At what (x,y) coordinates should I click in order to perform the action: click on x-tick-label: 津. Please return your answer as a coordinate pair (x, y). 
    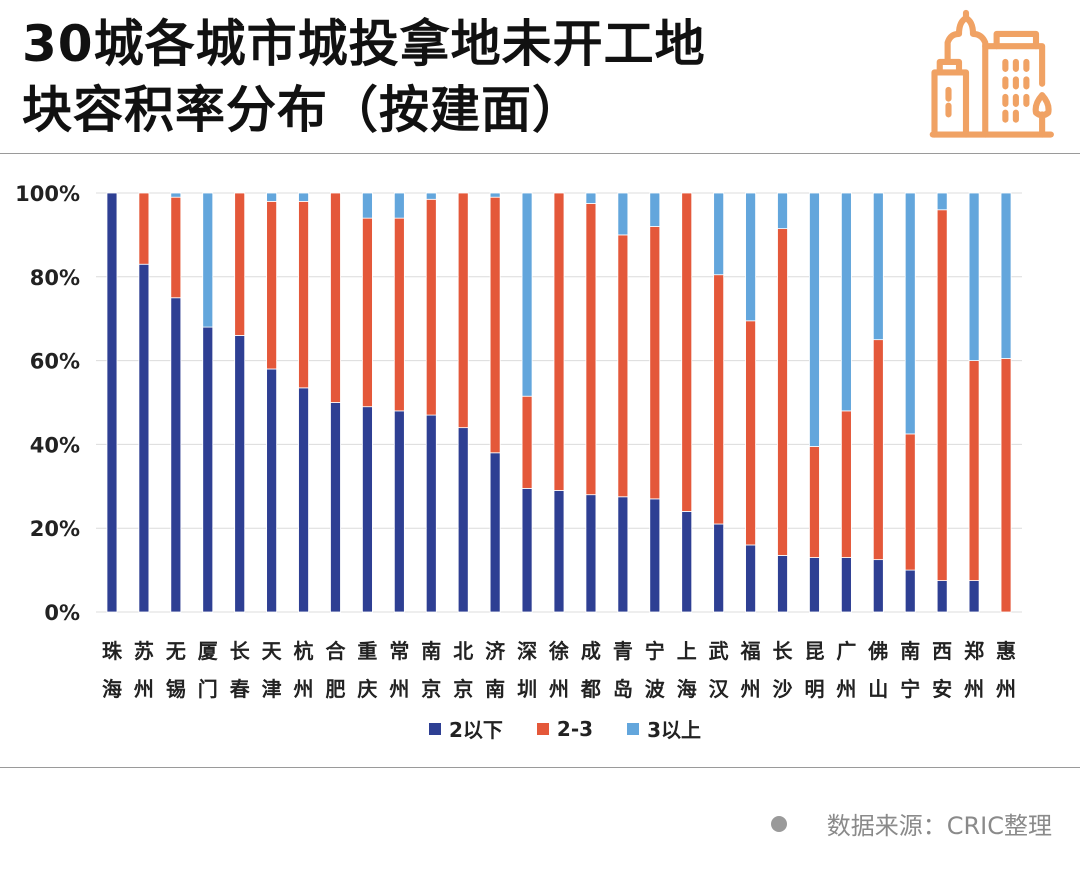
    Looking at the image, I should click on (272, 688).